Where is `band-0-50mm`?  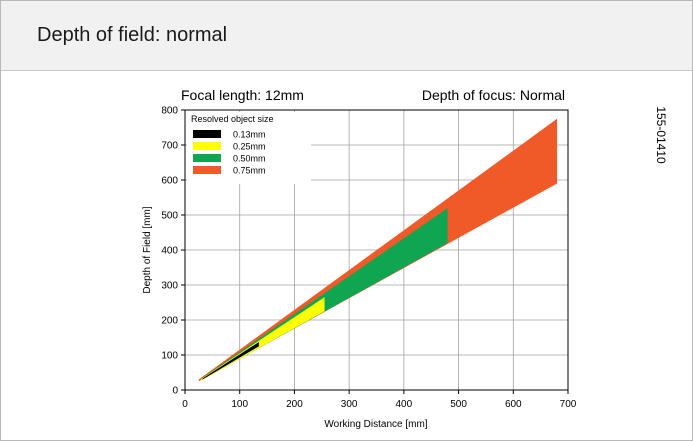
band-0-50mm is located at coordinates (324, 294).